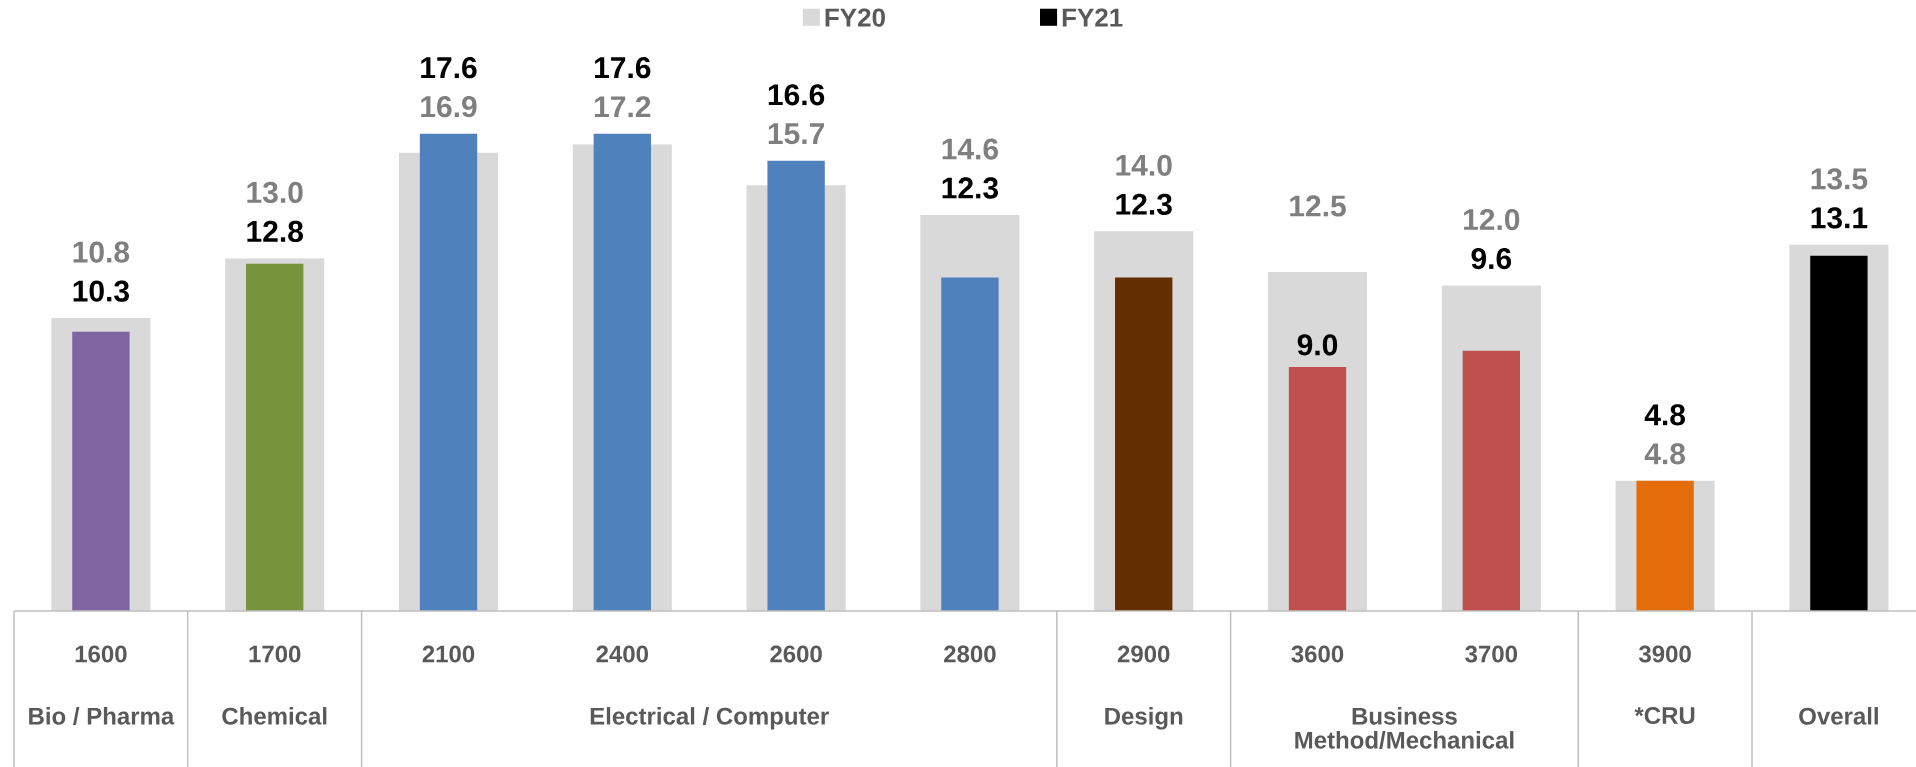 The width and height of the screenshot is (1916, 767). I want to click on x-tick-label: 3600, so click(1317, 654).